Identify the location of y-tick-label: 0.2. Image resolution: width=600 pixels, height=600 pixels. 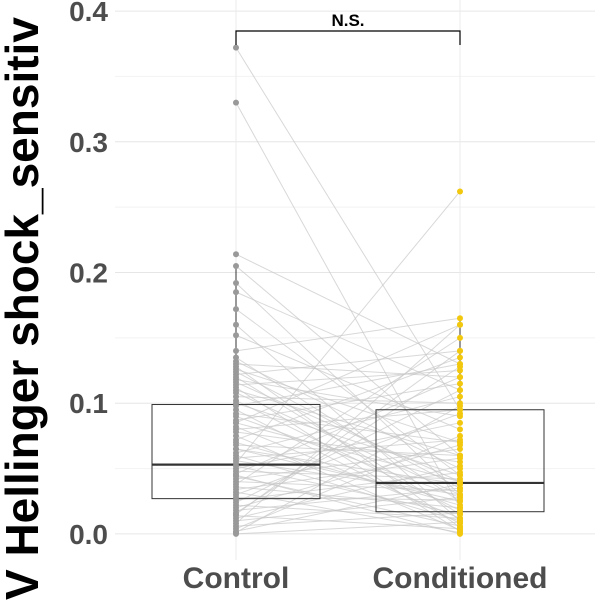
(88, 273).